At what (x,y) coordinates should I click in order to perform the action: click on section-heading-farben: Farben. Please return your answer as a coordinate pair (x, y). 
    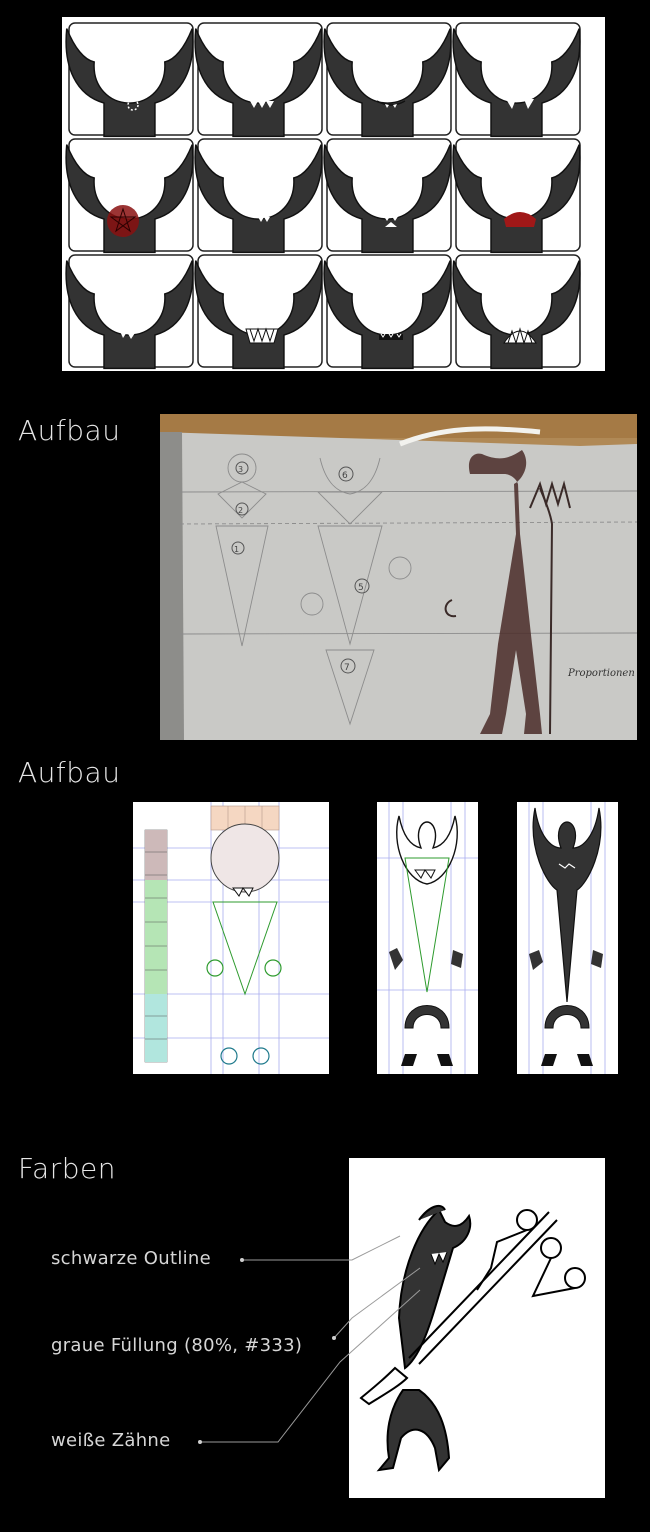
    Looking at the image, I should click on (67, 1168).